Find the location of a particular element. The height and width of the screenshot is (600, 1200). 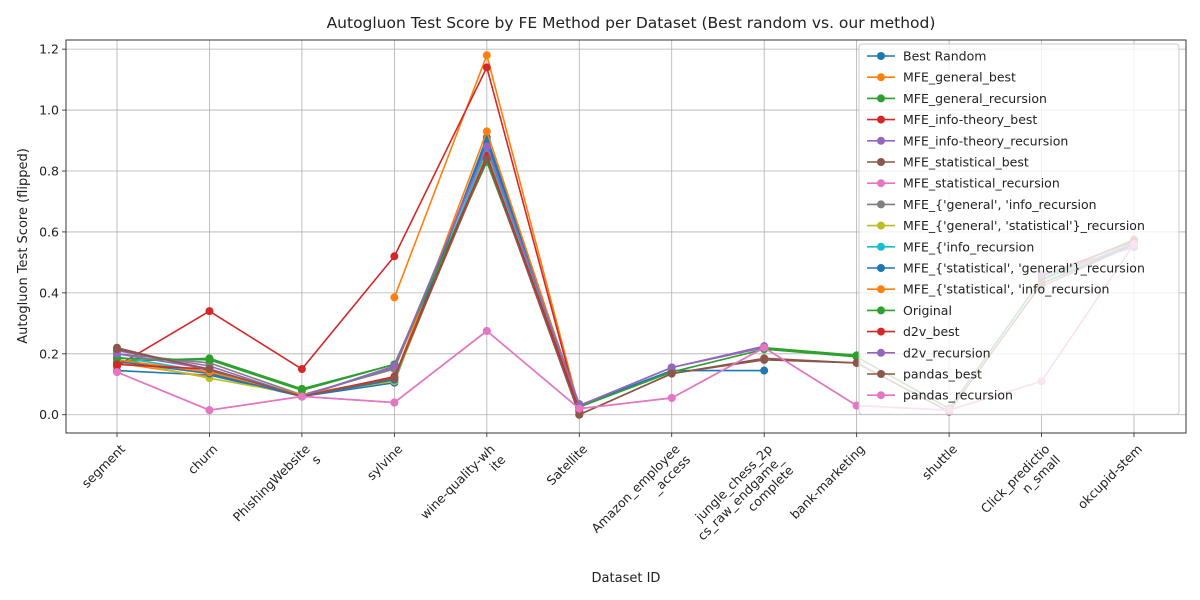

legend-label: pandas_recursion is located at coordinates (958, 395).